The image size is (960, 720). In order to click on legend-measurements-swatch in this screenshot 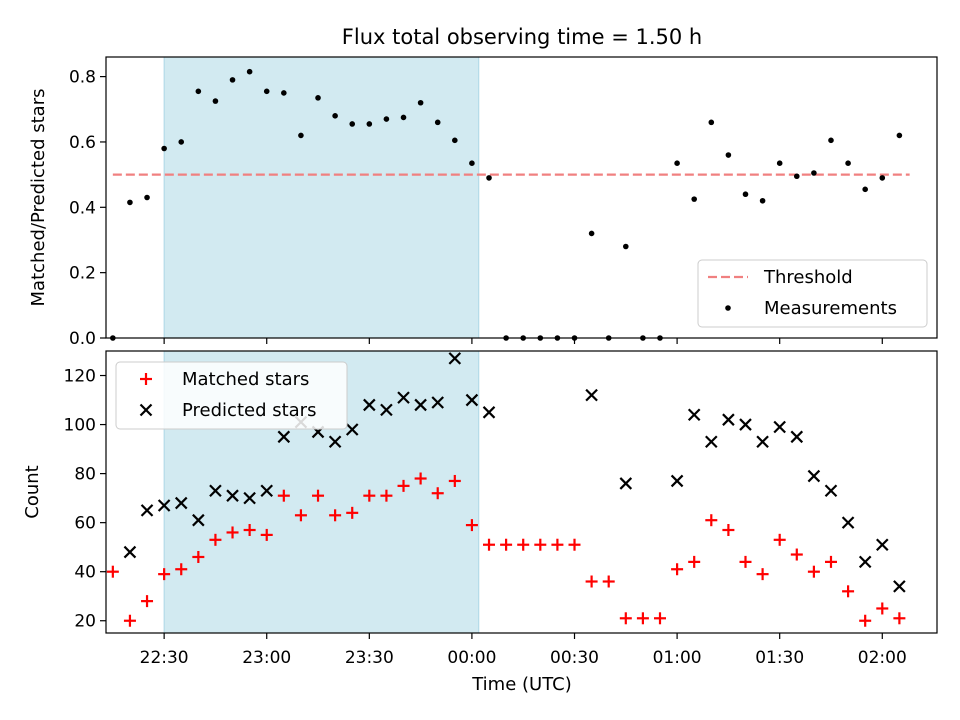, I will do `click(728, 308)`.